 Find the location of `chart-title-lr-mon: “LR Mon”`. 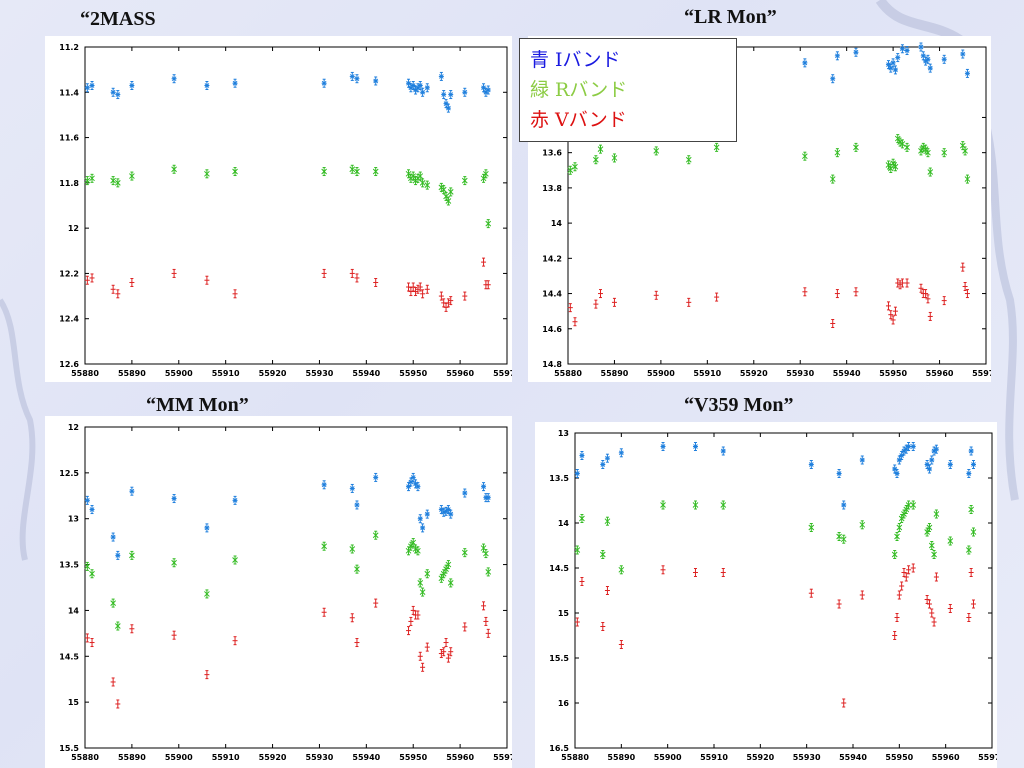

chart-title-lr-mon: “LR Mon” is located at coordinates (730, 17).